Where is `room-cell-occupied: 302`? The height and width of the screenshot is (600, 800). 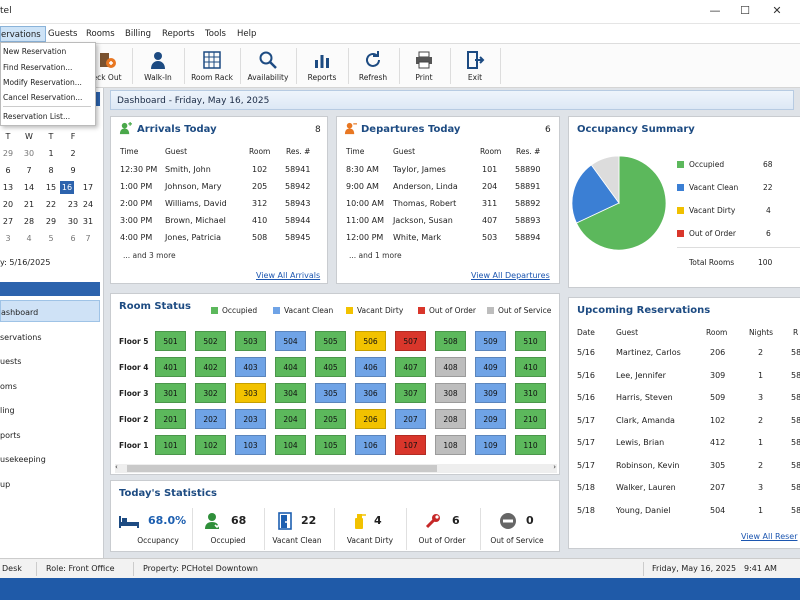 room-cell-occupied: 302 is located at coordinates (210, 393).